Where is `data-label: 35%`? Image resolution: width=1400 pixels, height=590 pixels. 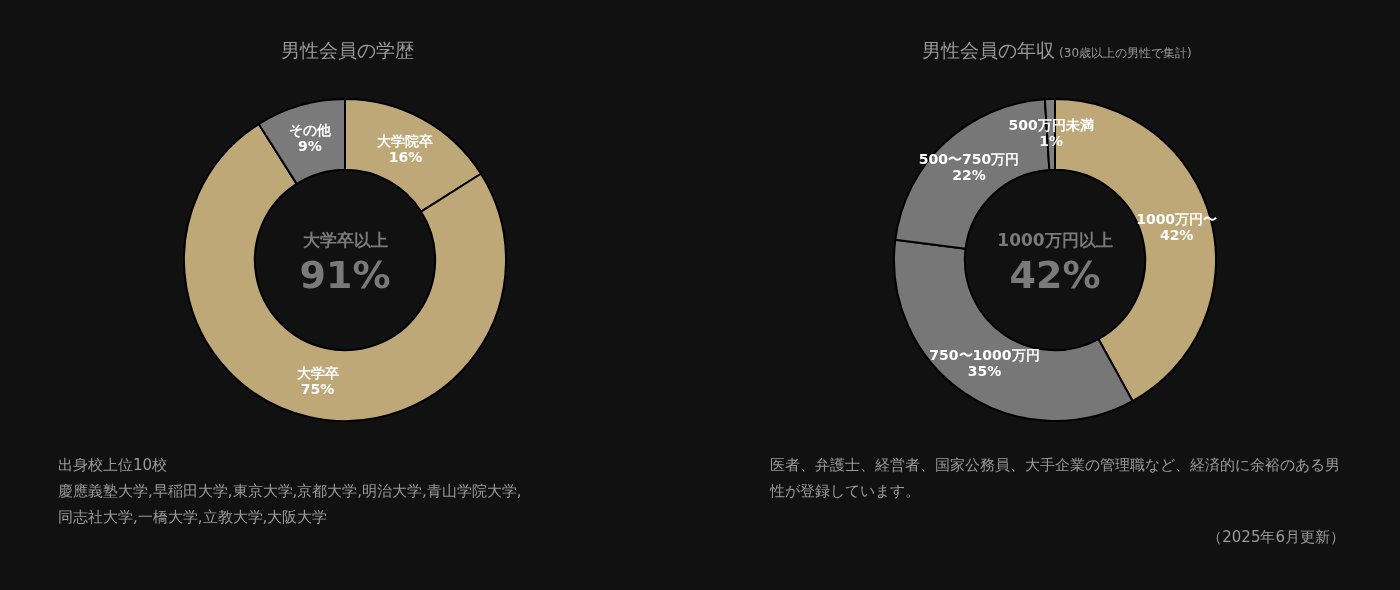 data-label: 35% is located at coordinates (984, 370).